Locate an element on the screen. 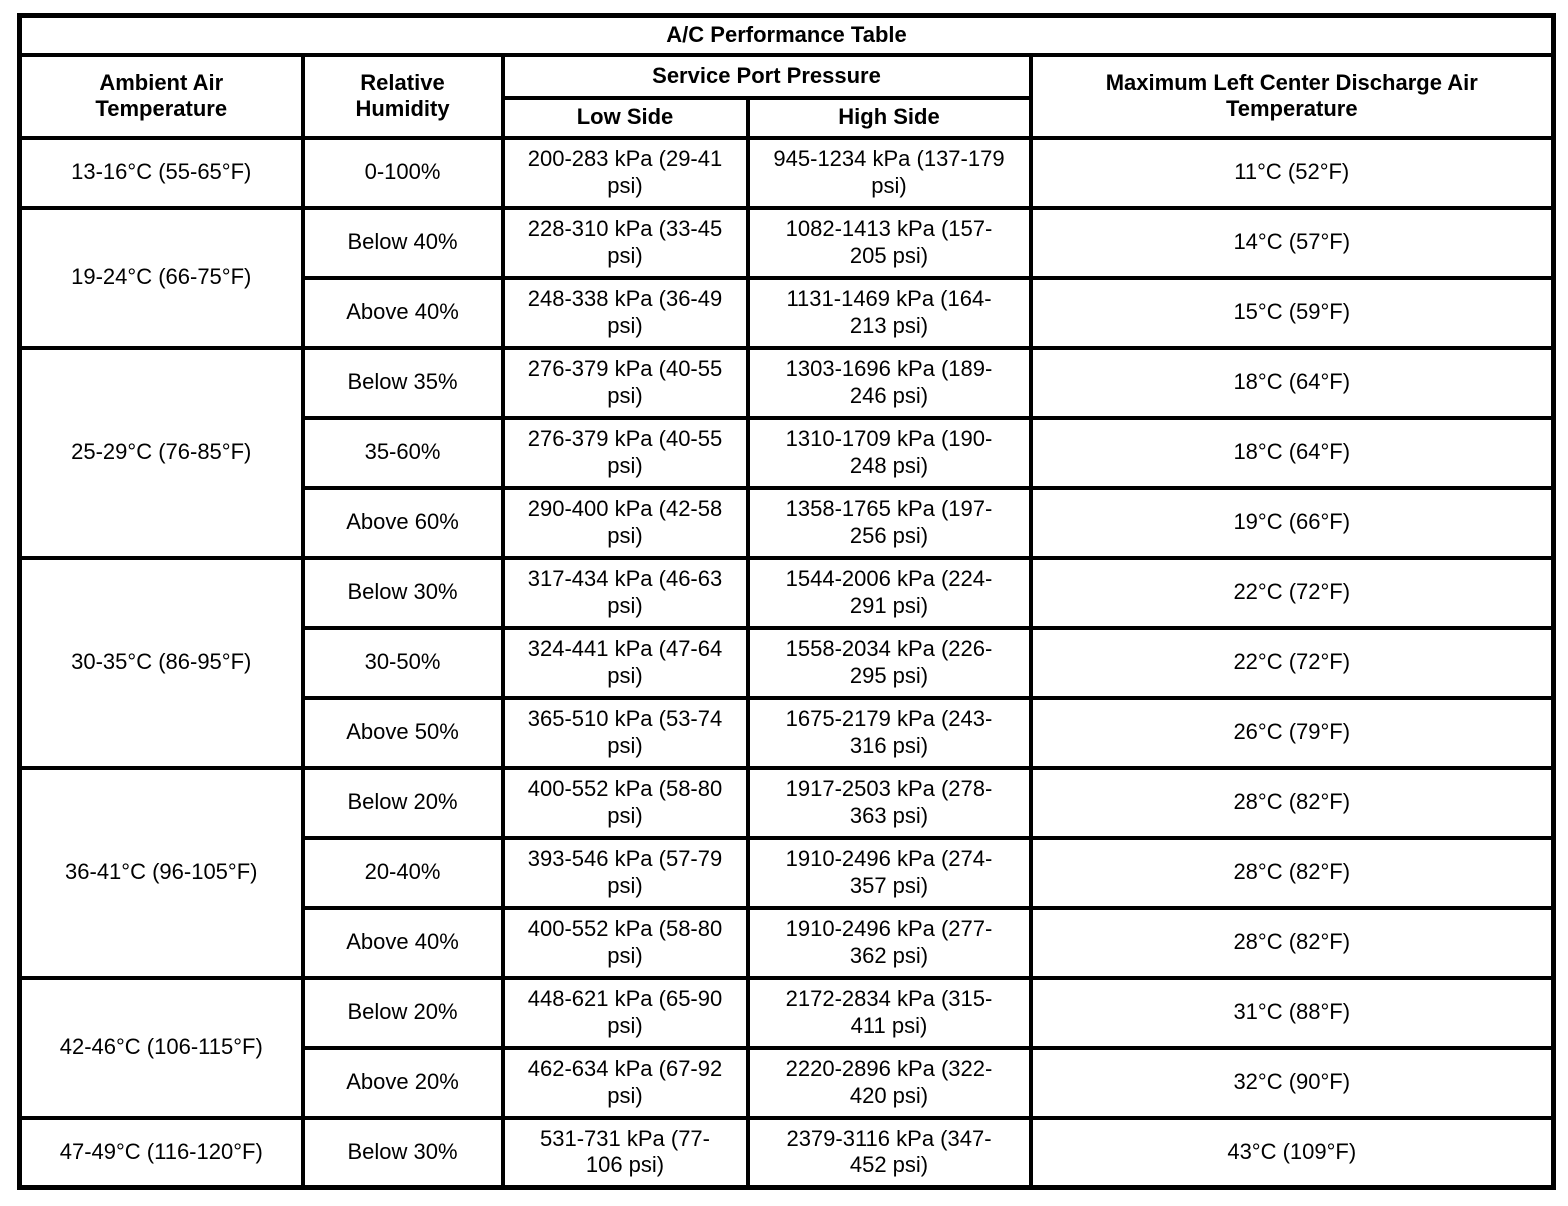 Image resolution: width=1568 pixels, height=1206 pixels. high-side-cell: 1082-1413 kPa (157- 205 psi) is located at coordinates (889, 242).